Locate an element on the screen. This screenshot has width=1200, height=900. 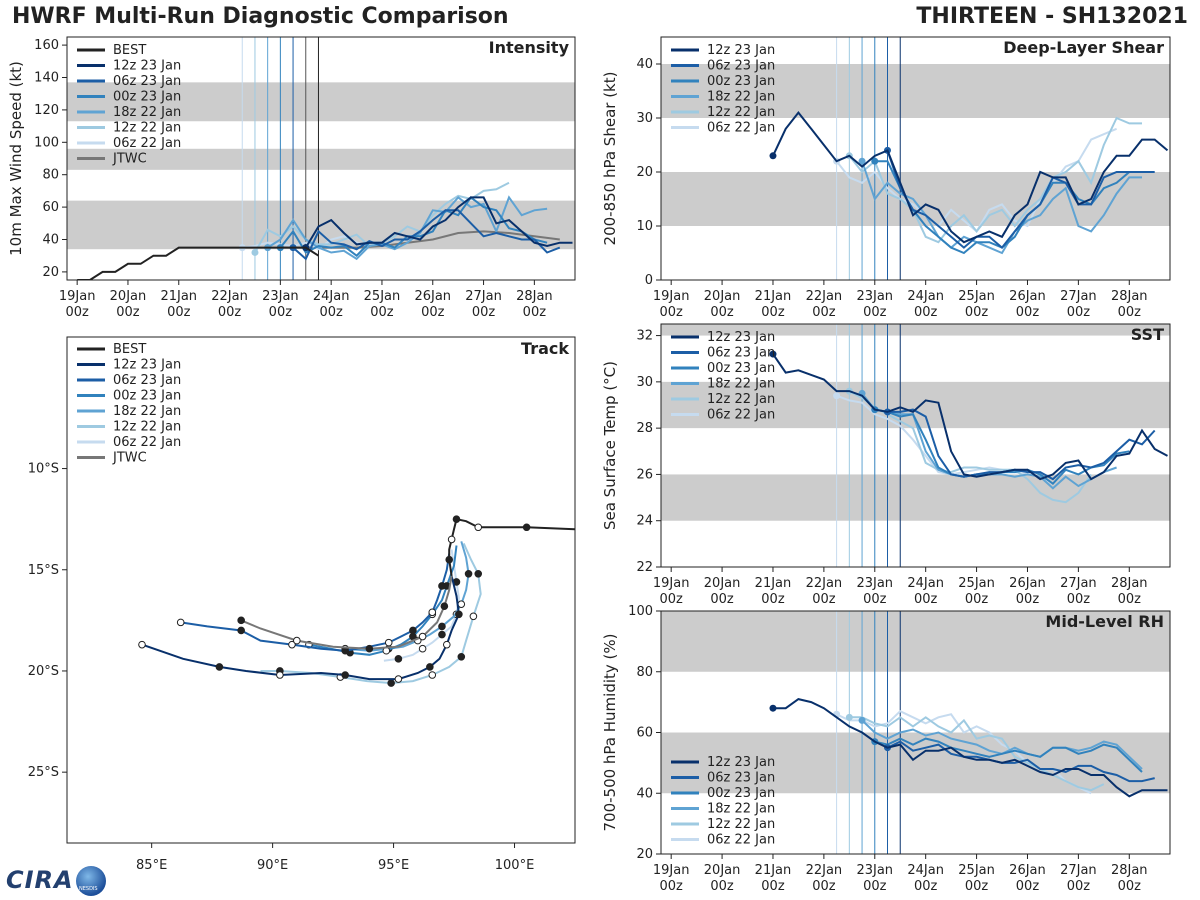
track-line-00z-23-jan is located at coordinates (383, 600).